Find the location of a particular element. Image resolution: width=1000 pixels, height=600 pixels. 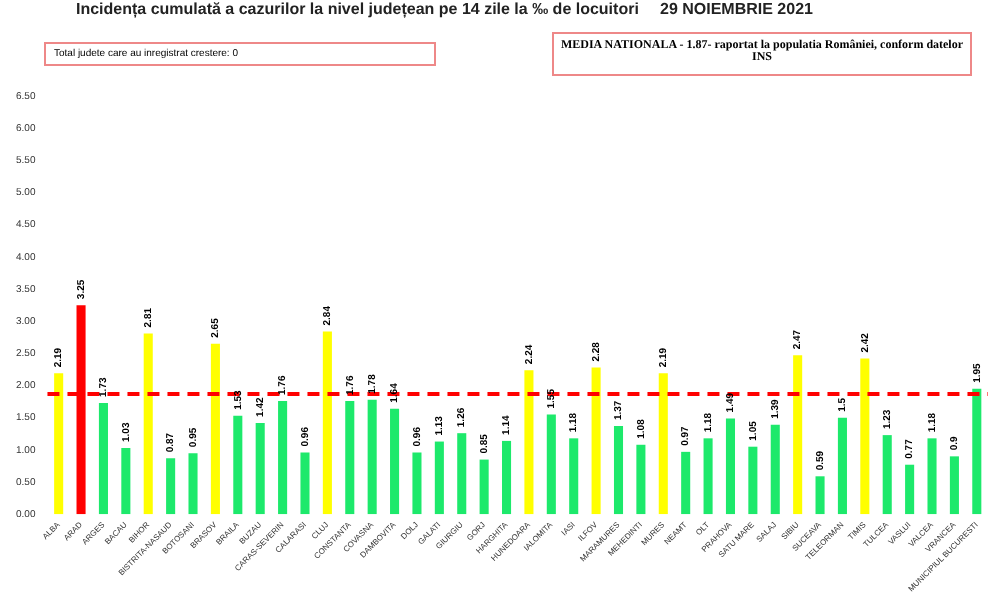

chart-subtitle: 29 NOIEMBRIE 2021 is located at coordinates (736, 9).